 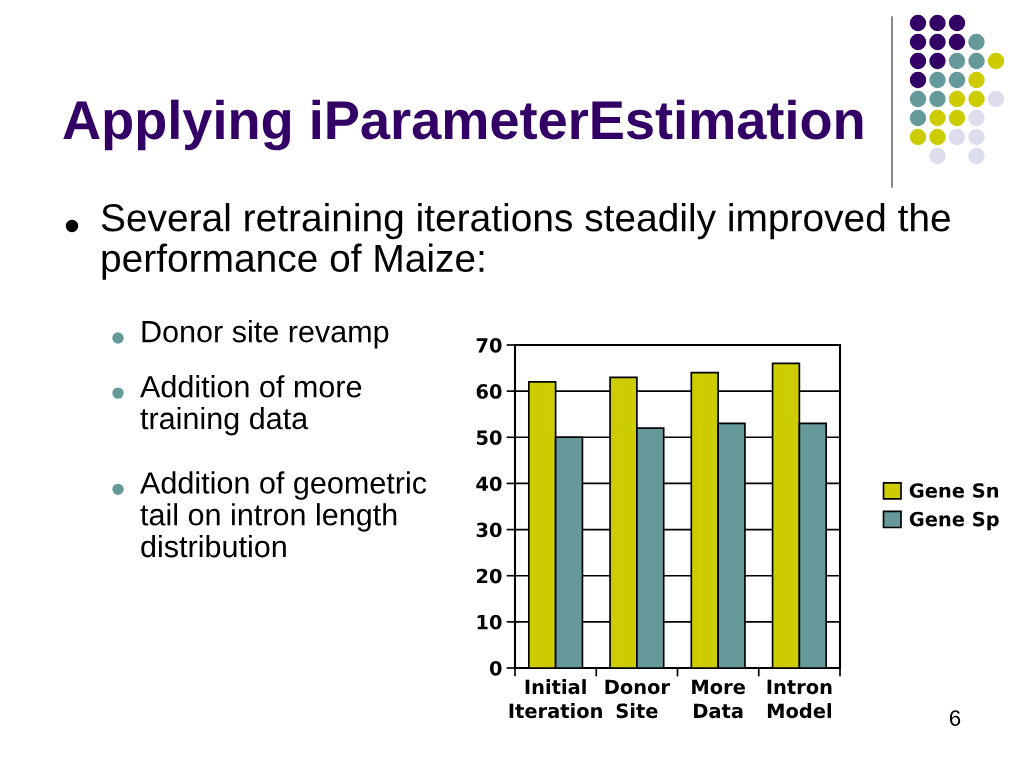 What do you see at coordinates (283, 514) in the screenshot?
I see `text: Addition of geometric tail on intron length distribution` at bounding box center [283, 514].